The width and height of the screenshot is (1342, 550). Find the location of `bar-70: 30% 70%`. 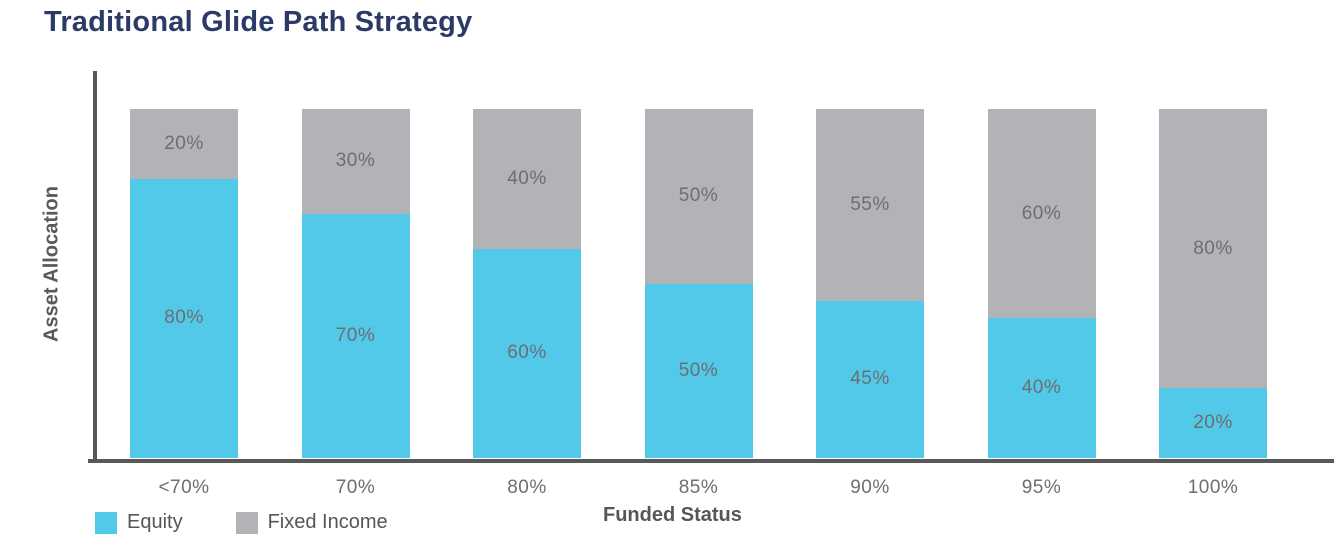

bar-70: 30% 70% is located at coordinates (355, 283).